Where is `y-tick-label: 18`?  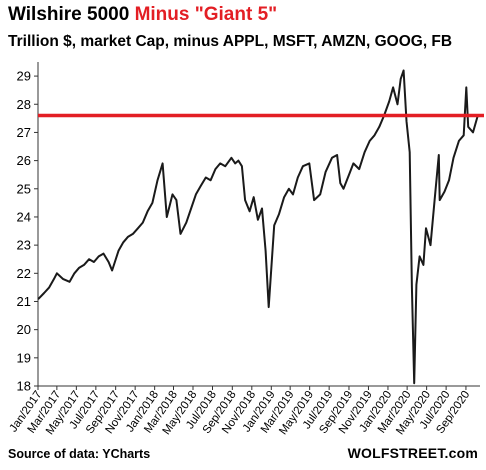
y-tick-label: 18 is located at coordinates (24, 386).